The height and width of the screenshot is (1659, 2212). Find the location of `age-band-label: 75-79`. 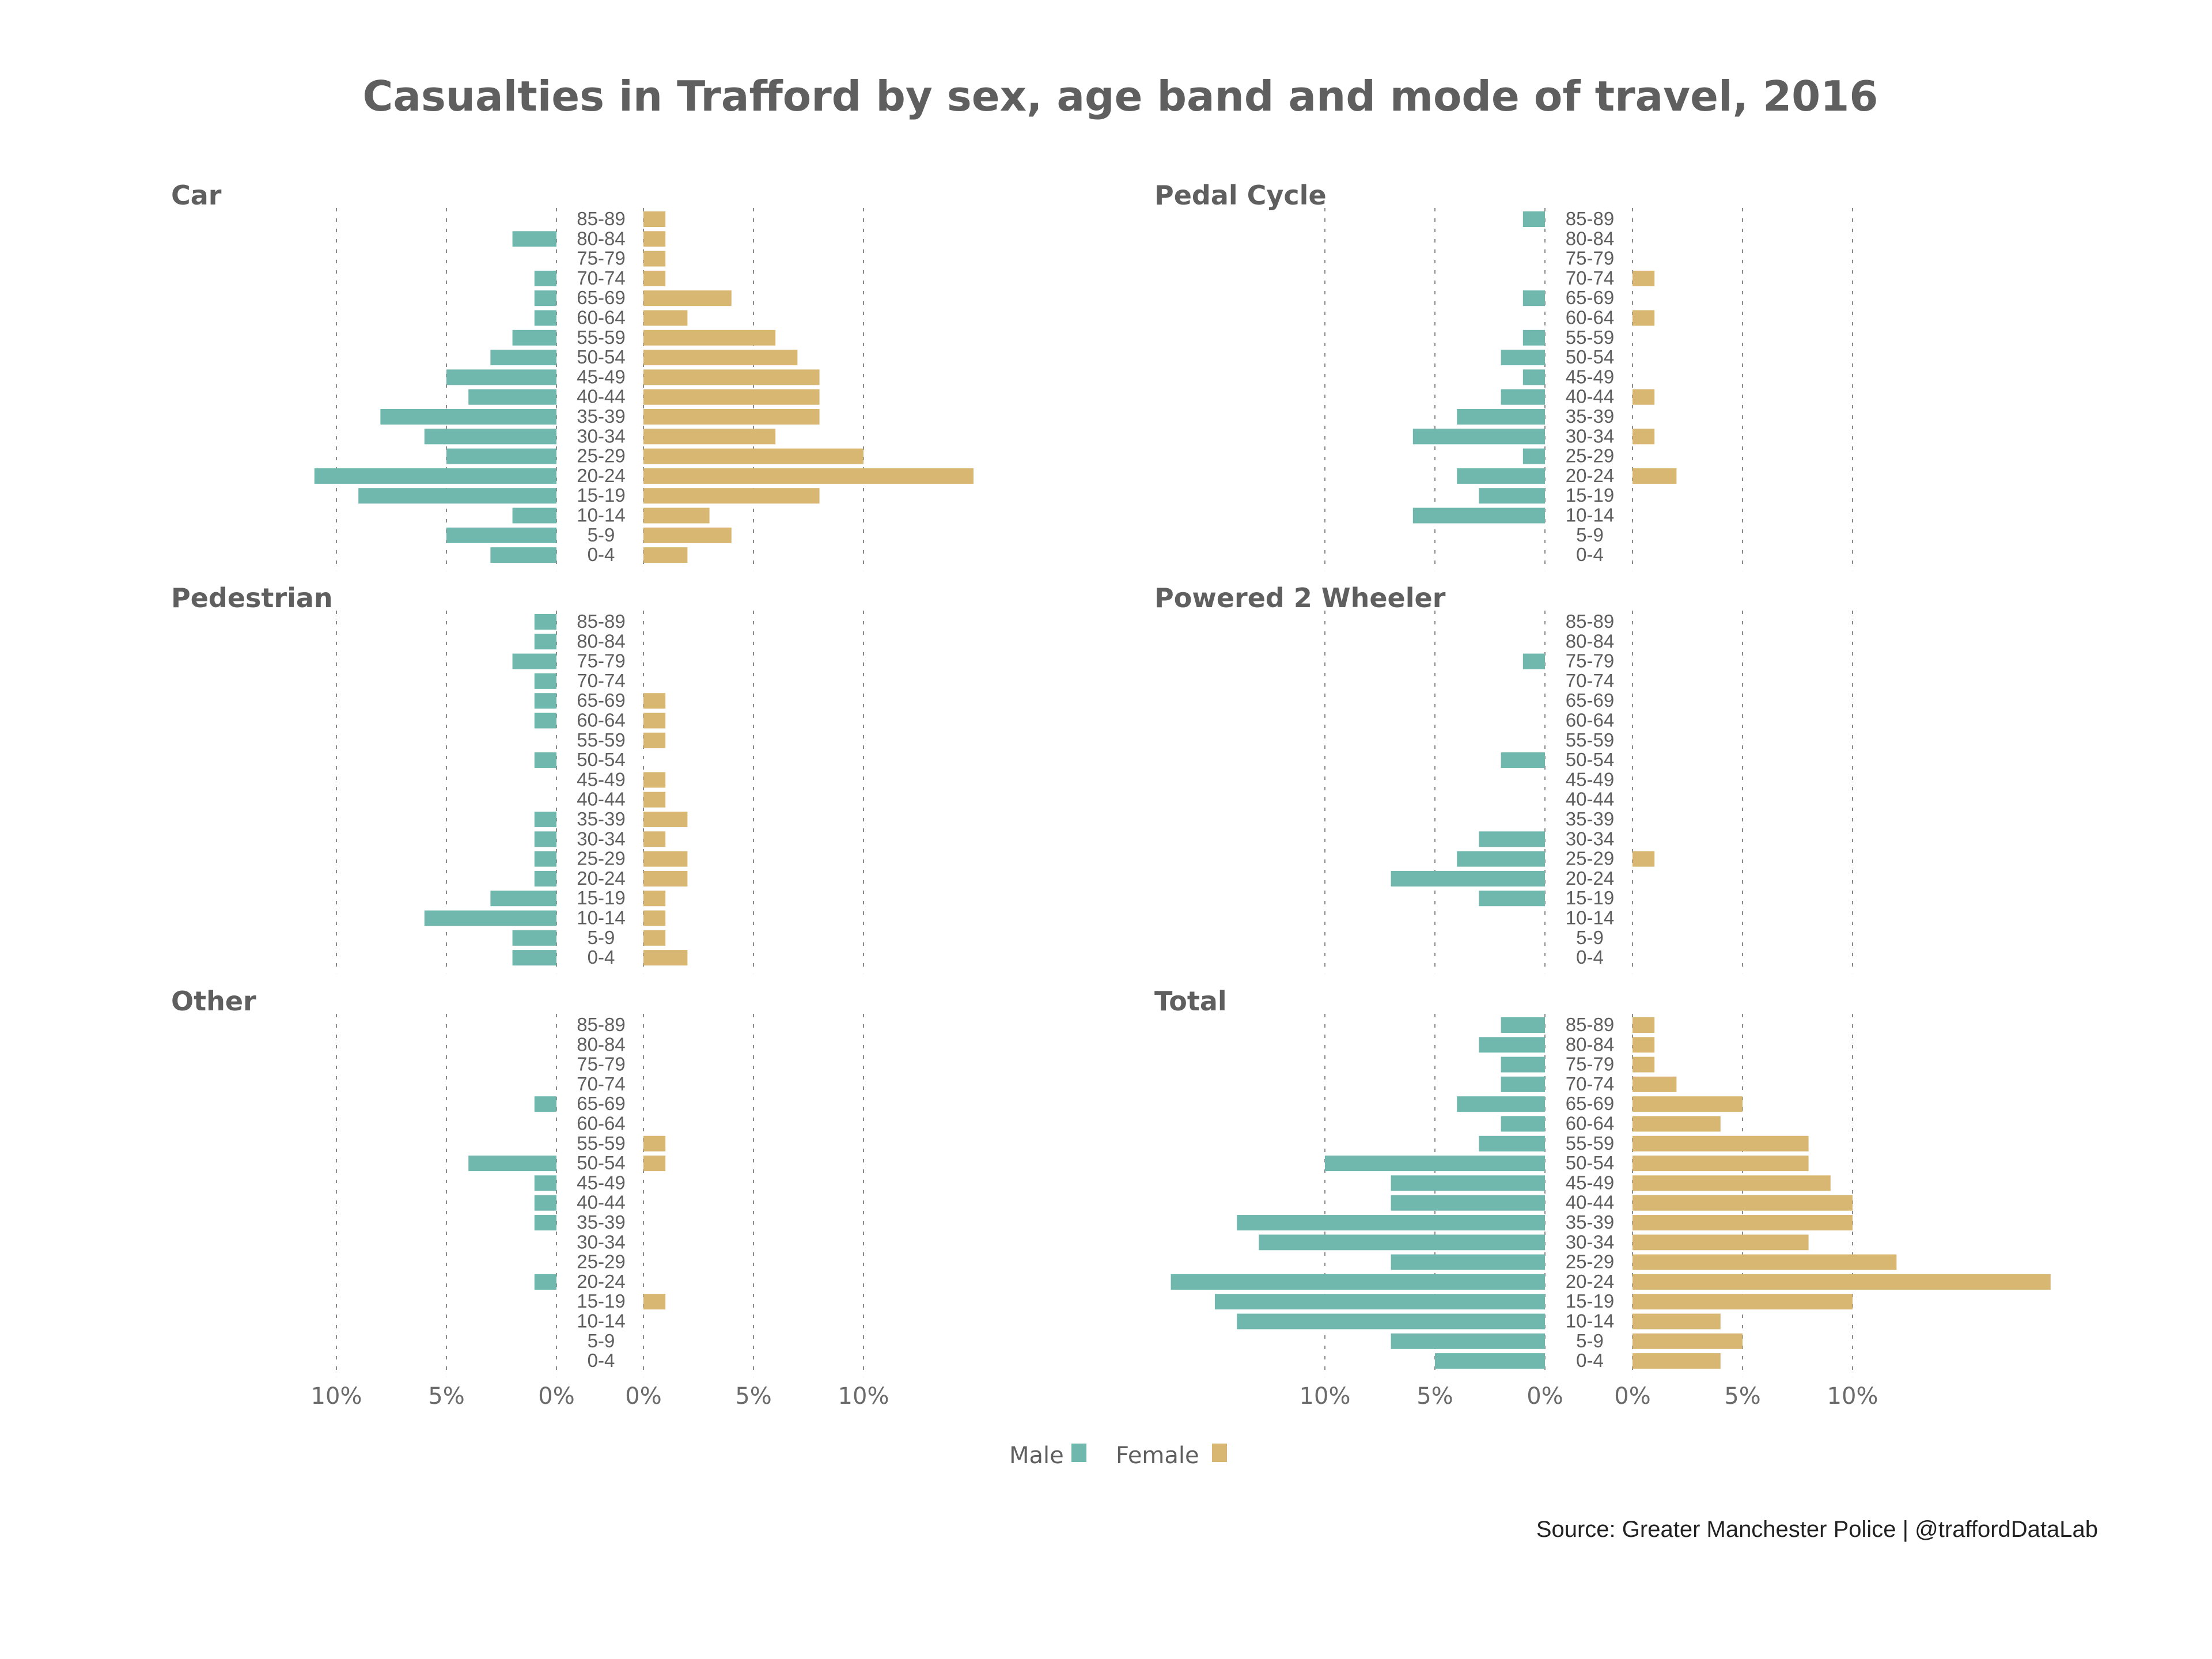

age-band-label: 75-79 is located at coordinates (601, 1064).